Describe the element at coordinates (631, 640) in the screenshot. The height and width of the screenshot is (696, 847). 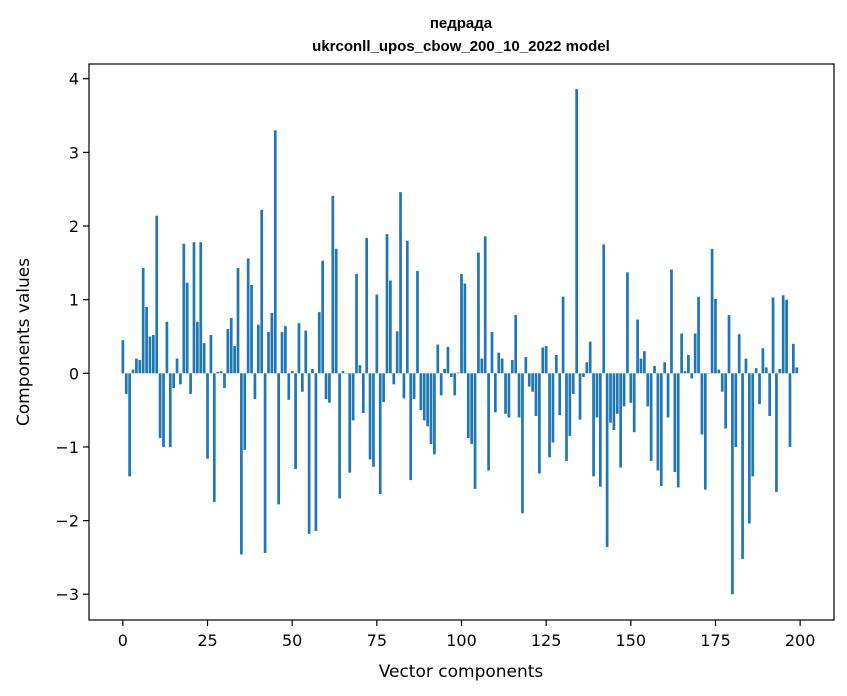
I see `x-tick-label: 150` at that location.